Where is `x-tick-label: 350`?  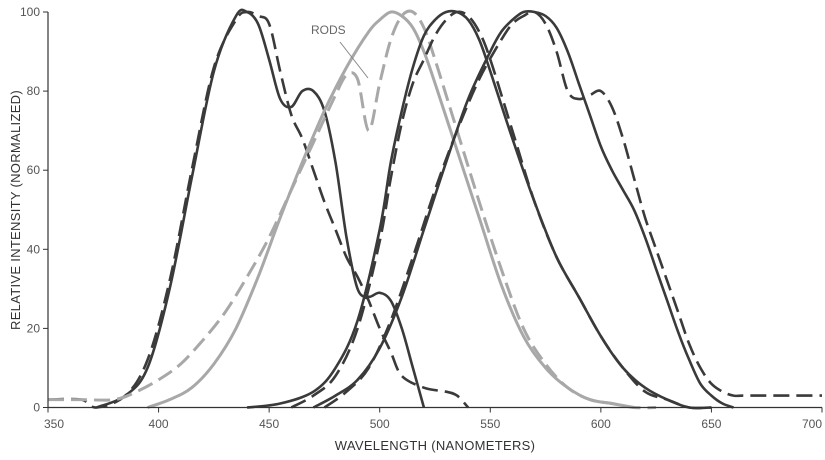
x-tick-label: 350 is located at coordinates (54, 424).